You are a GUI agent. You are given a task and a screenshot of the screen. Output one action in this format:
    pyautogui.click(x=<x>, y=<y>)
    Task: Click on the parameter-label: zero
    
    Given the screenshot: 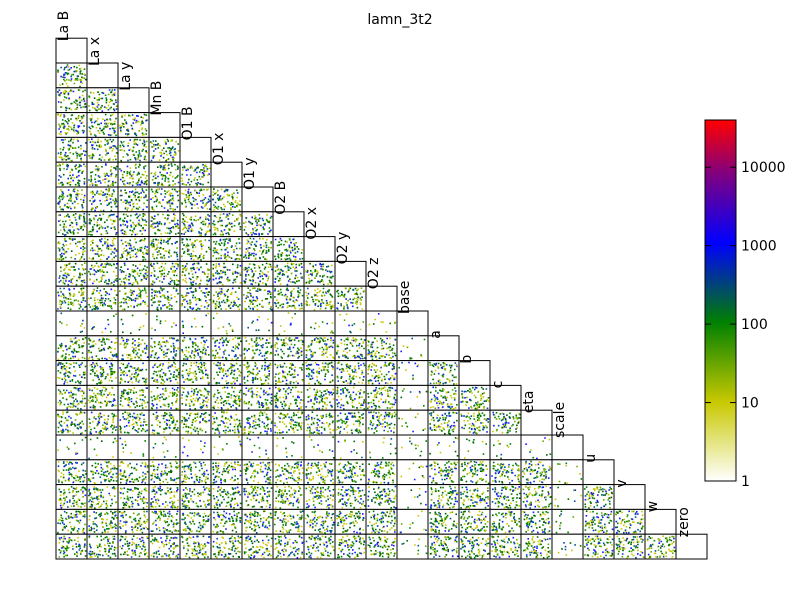 What is the action you would take?
    pyautogui.click(x=684, y=522)
    